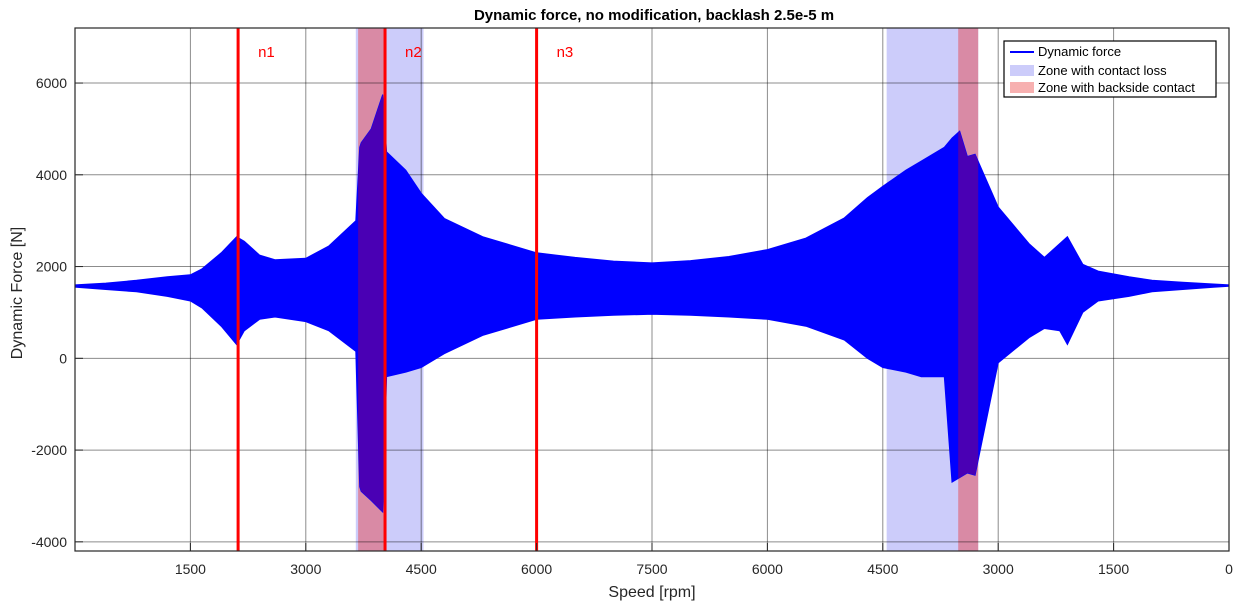  I want to click on y-axis-label: Dynamic Force [N], so click(17, 293).